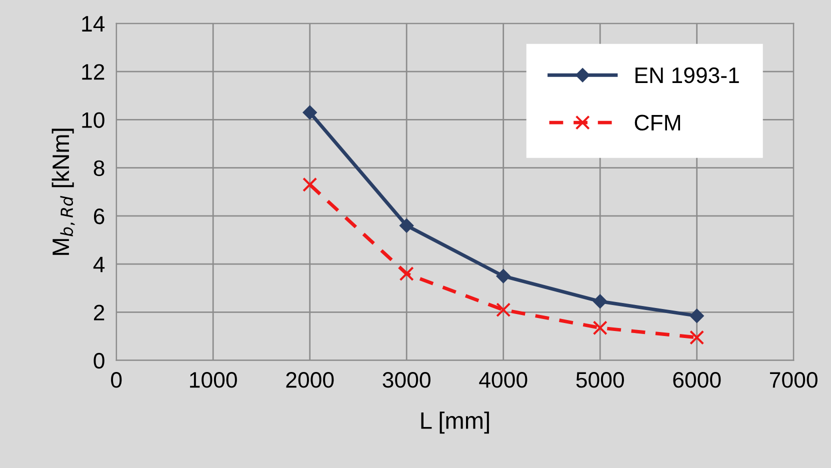 This screenshot has height=468, width=831. Describe the element at coordinates (99, 168) in the screenshot. I see `y-tick-label: 8` at that location.